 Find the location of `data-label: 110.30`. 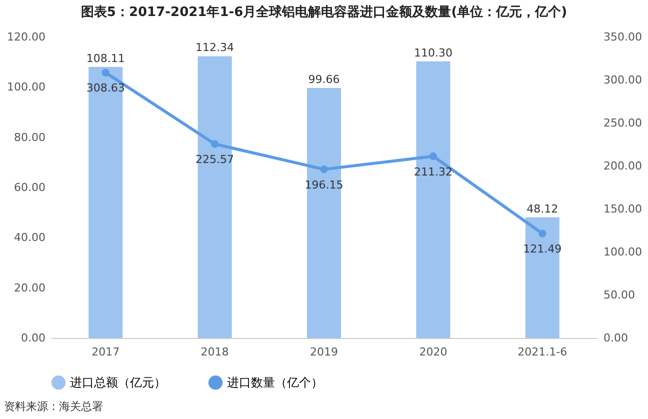

data-label: 110.30 is located at coordinates (433, 53).